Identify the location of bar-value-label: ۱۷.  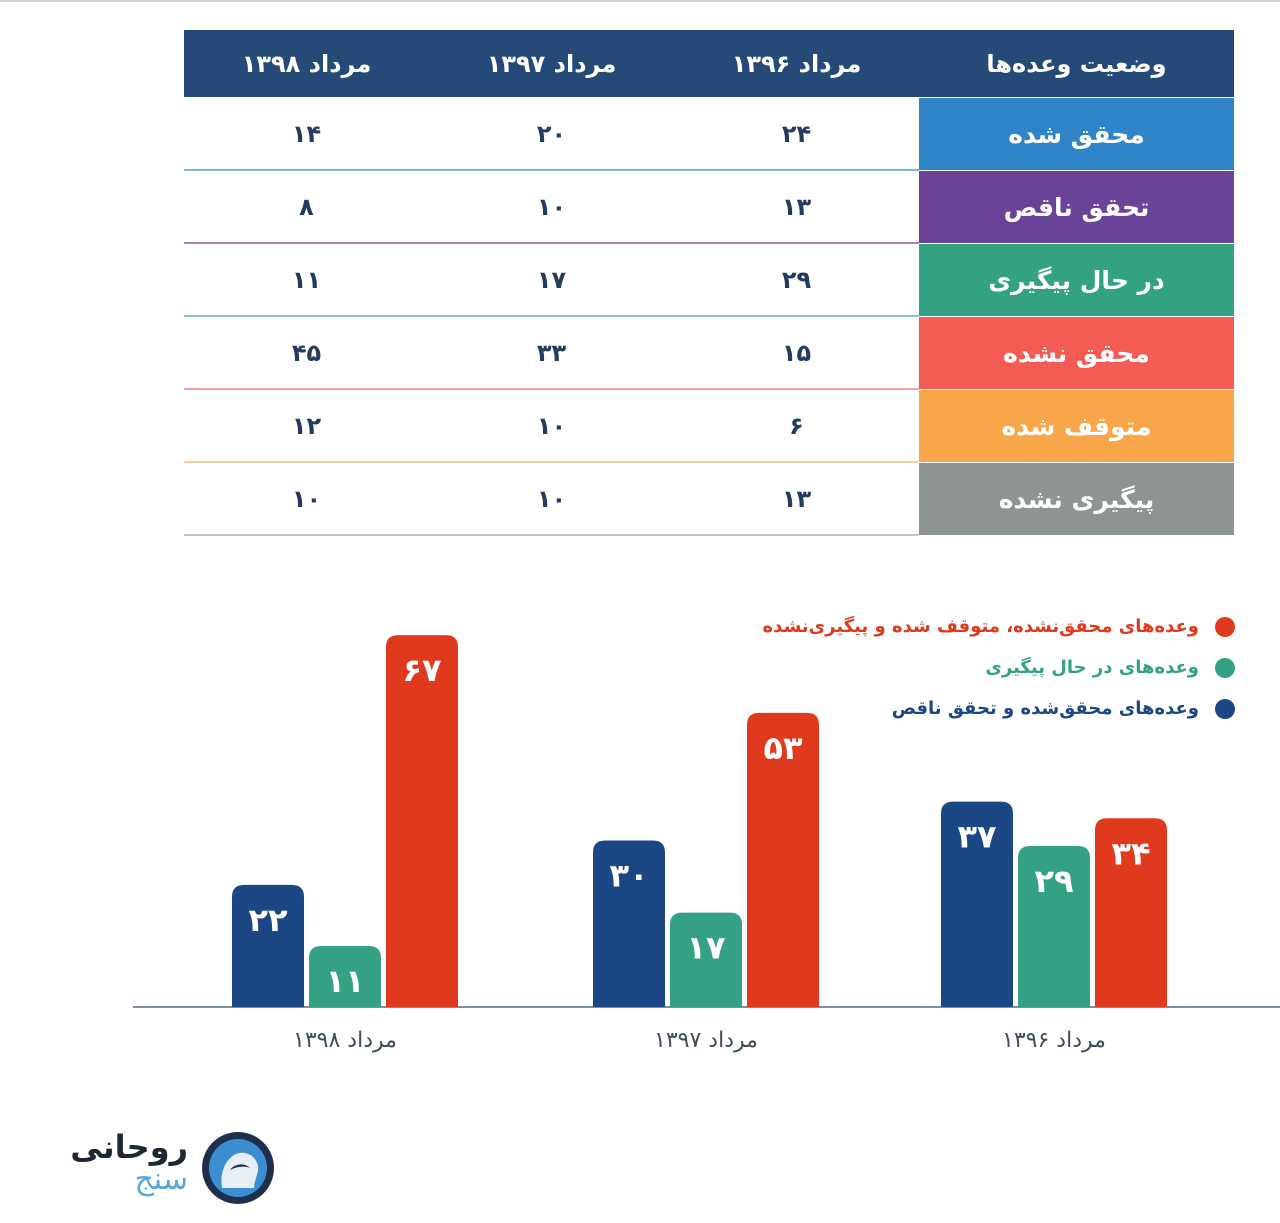
(706, 948).